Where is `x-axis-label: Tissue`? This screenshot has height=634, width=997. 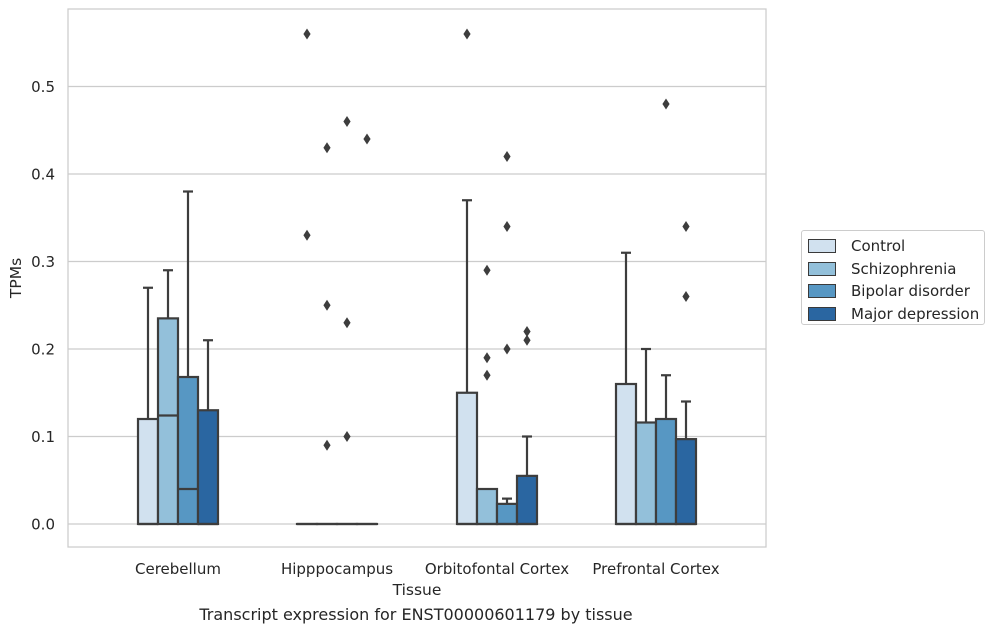
x-axis-label: Tissue is located at coordinates (417, 590).